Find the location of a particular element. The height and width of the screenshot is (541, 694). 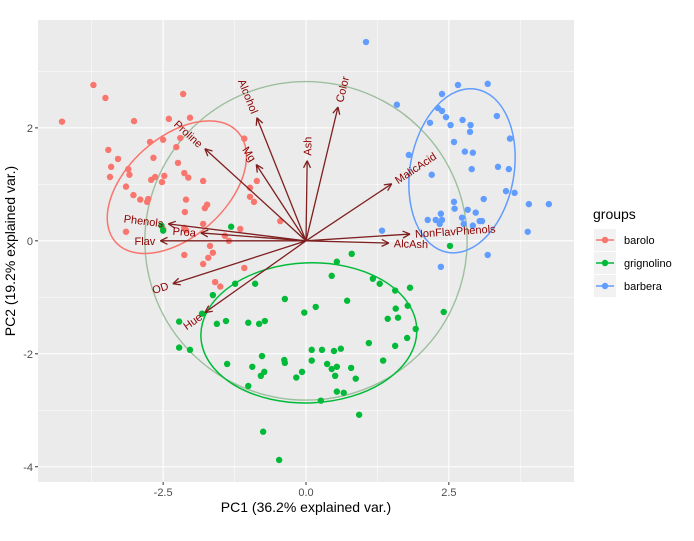

y-tick-label: 2 is located at coordinates (30, 129).